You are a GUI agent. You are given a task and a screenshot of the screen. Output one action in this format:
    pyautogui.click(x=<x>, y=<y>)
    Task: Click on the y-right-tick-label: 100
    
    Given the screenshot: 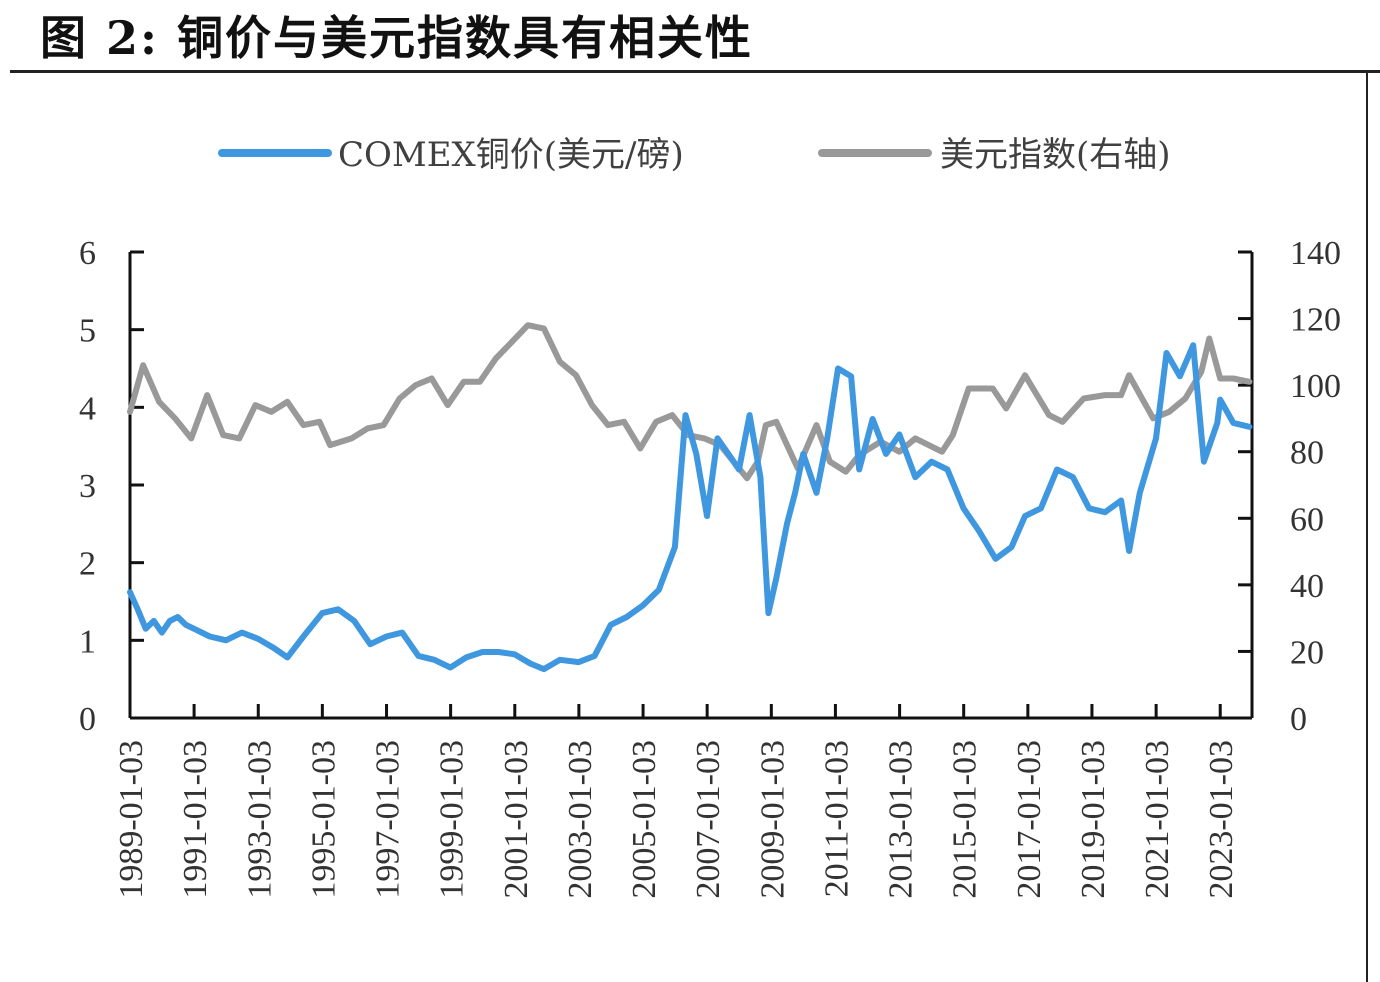 What is the action you would take?
    pyautogui.click(x=1315, y=386)
    